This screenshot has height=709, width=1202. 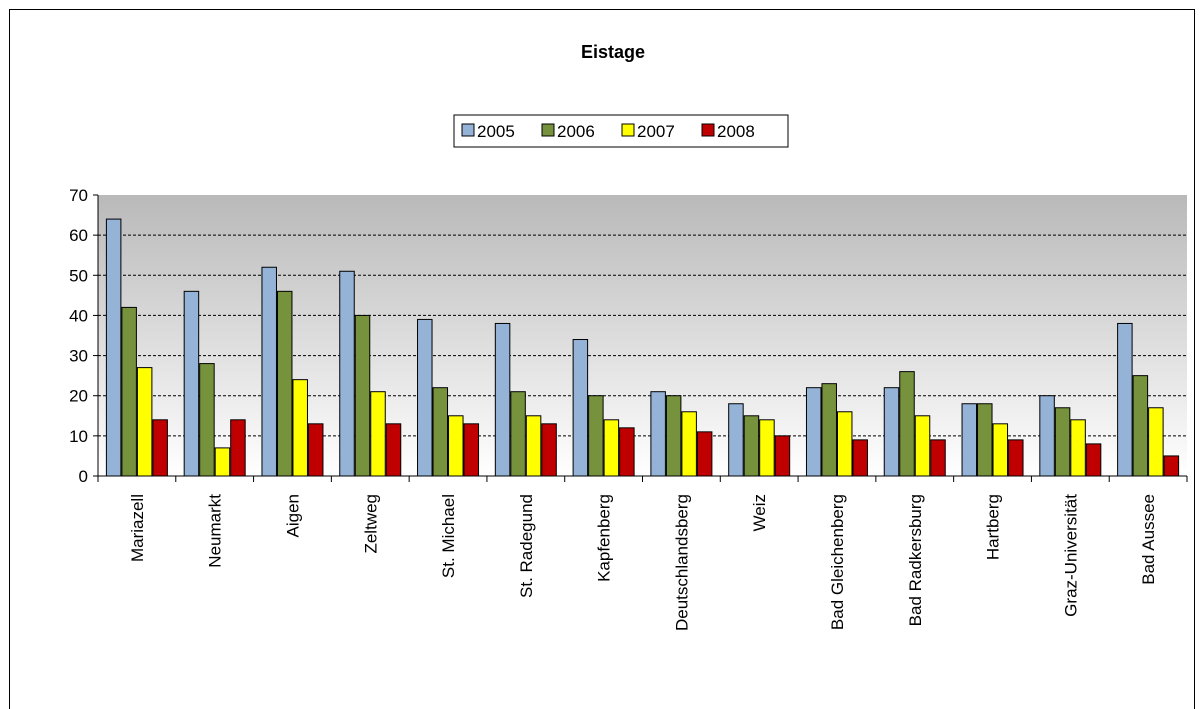 I want to click on legend-label-2007: 2007, so click(x=656, y=131).